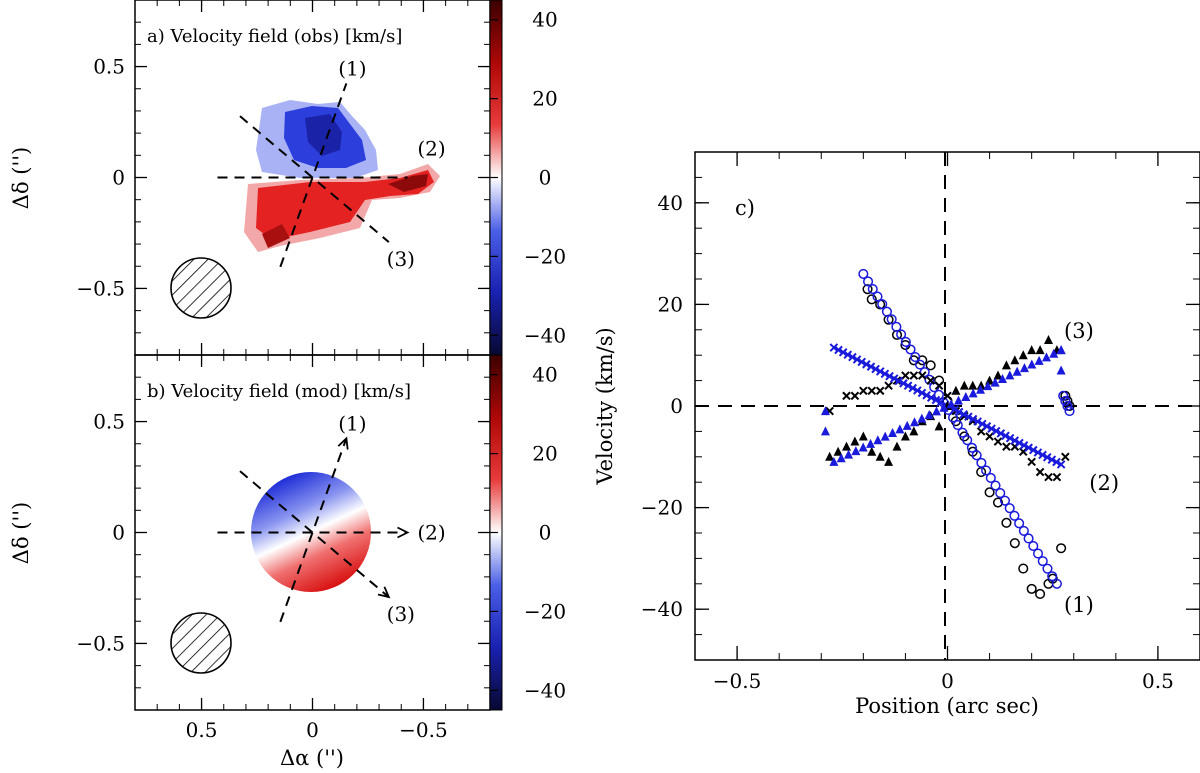  Describe the element at coordinates (21, 178) in the screenshot. I see `ylabel-a: Δδ ('')` at that location.